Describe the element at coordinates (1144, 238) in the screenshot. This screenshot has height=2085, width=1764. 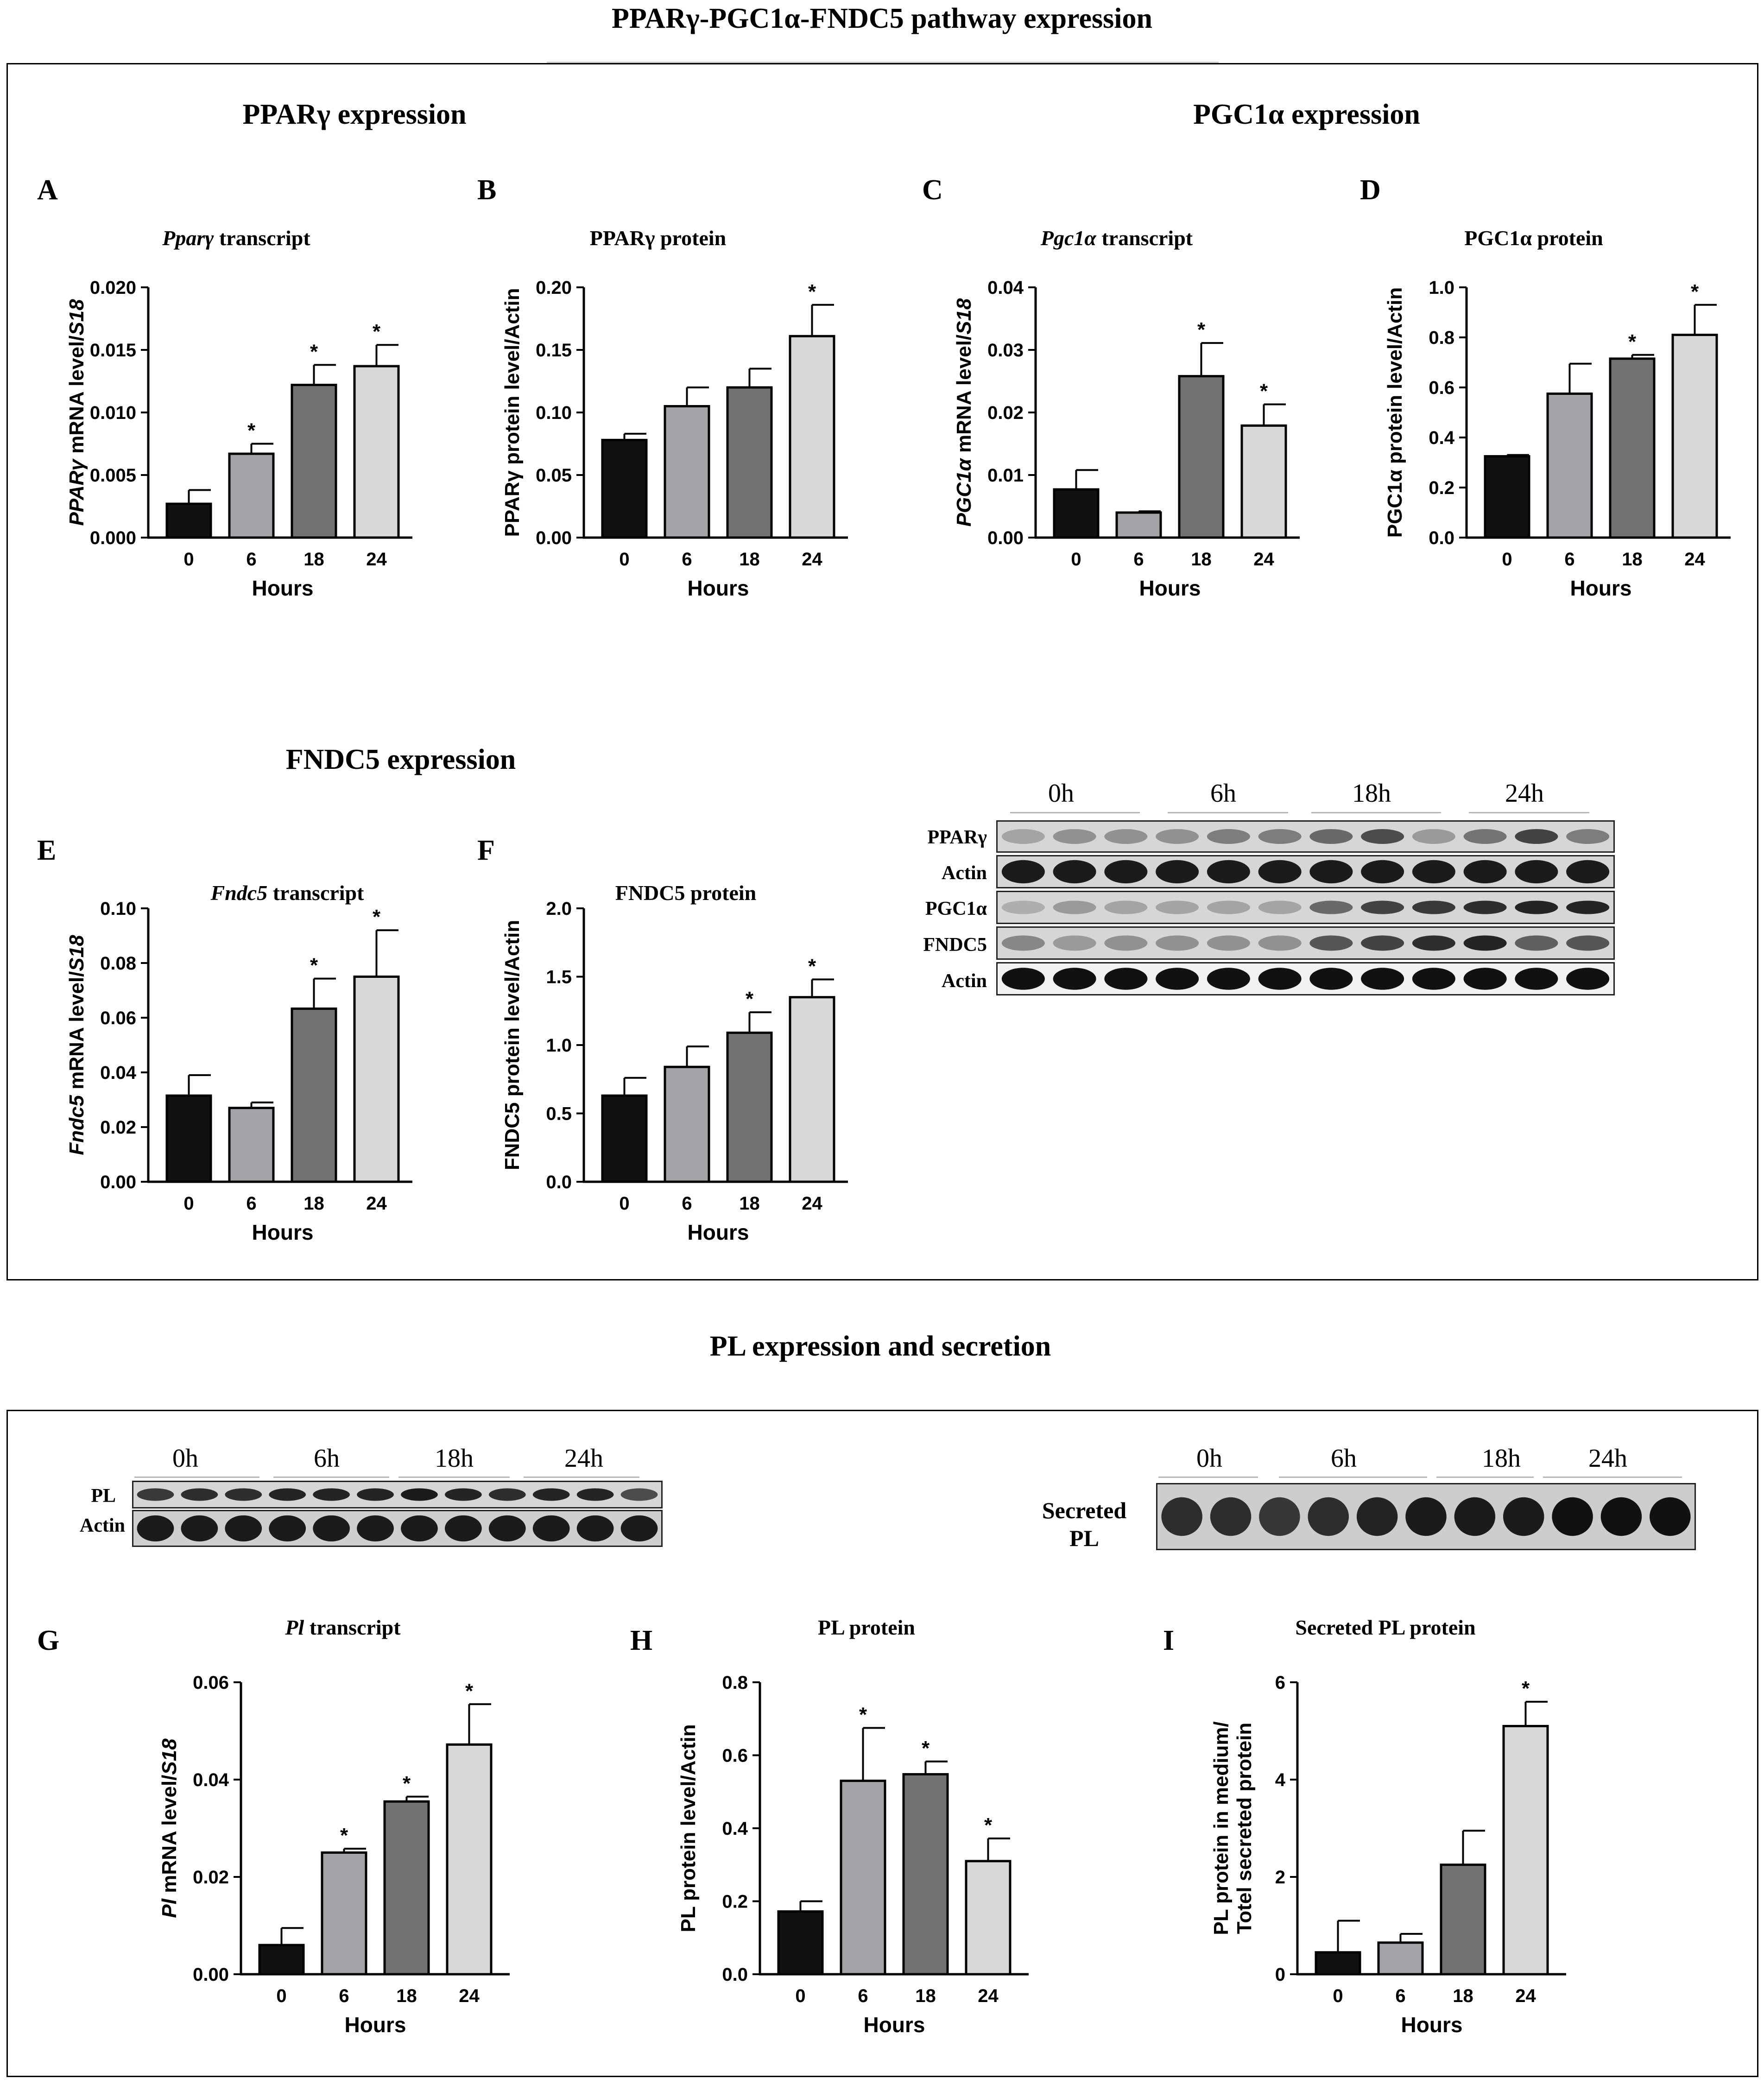
I see `chart-title-c-rest: transcript` at that location.